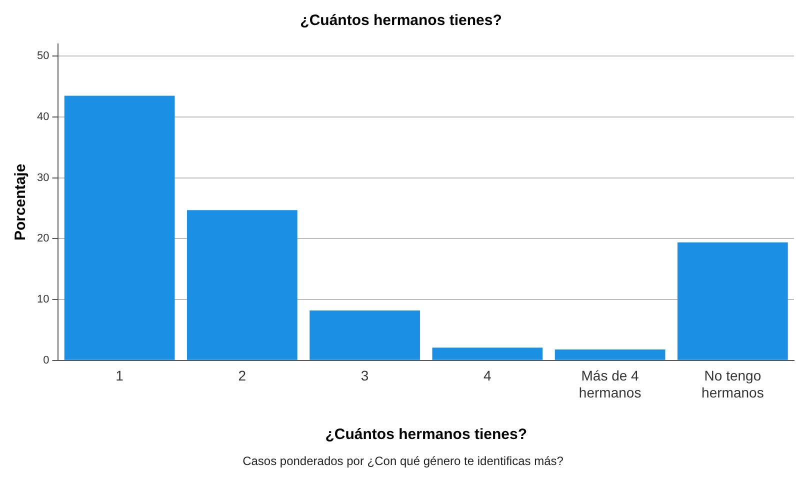 The image size is (806, 480). What do you see at coordinates (46, 360) in the screenshot?
I see `y-tick-label: 0` at bounding box center [46, 360].